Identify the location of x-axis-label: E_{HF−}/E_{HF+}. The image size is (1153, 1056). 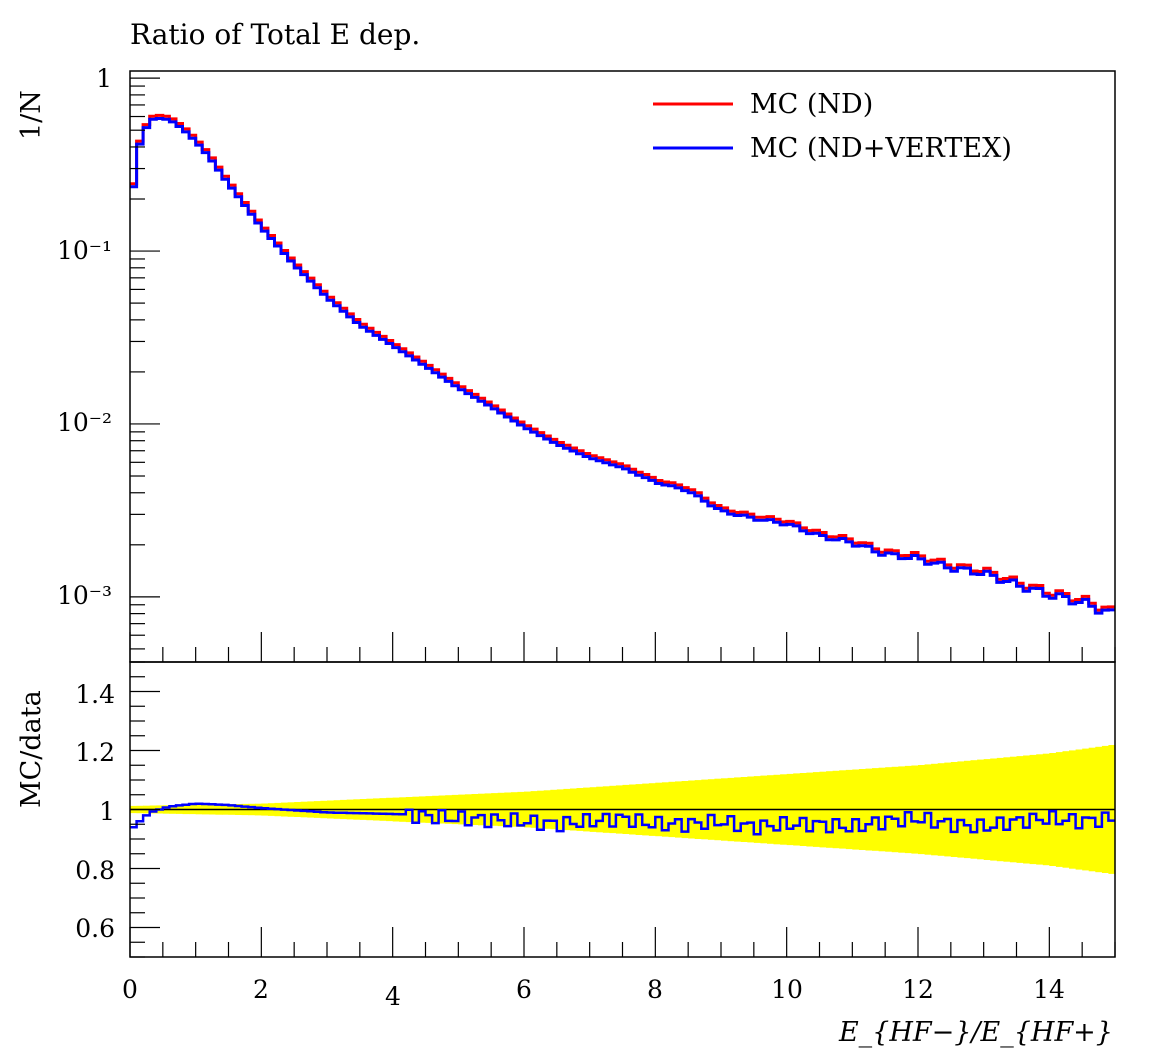
(975, 1032).